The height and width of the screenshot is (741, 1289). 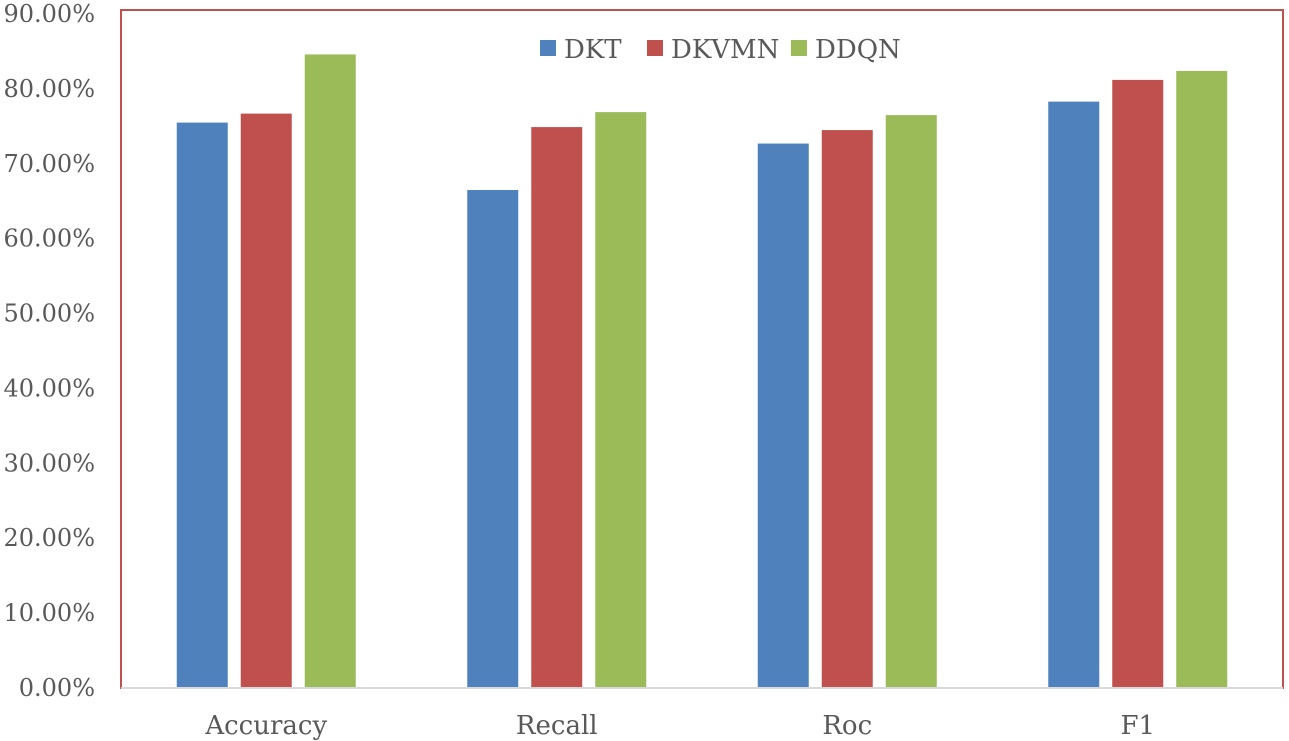 I want to click on bar-dkt-f1, so click(x=1074, y=395).